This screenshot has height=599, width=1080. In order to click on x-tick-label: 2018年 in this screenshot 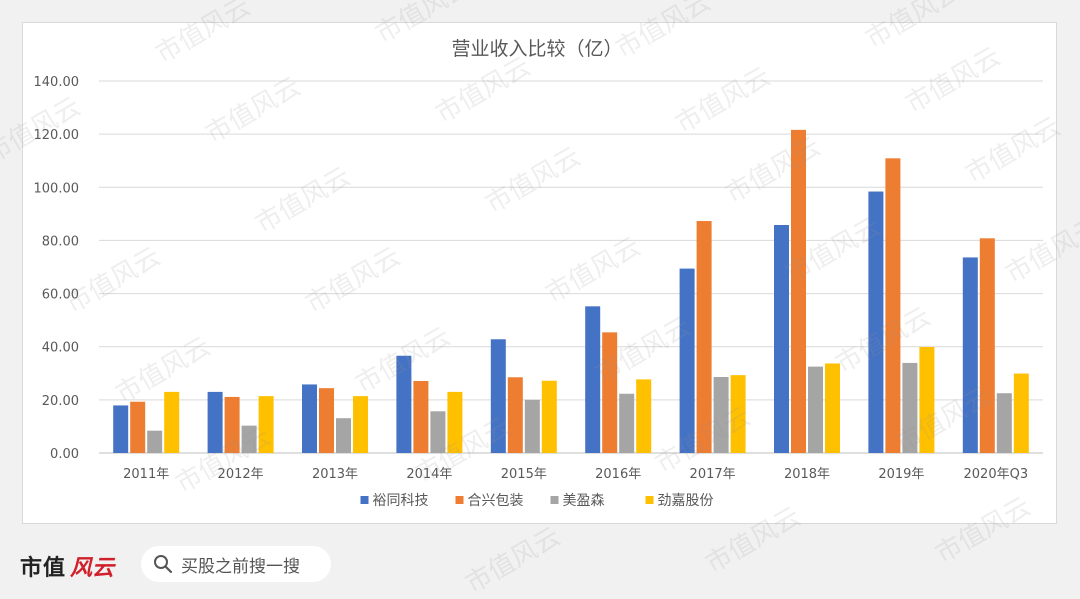, I will do `click(807, 474)`.